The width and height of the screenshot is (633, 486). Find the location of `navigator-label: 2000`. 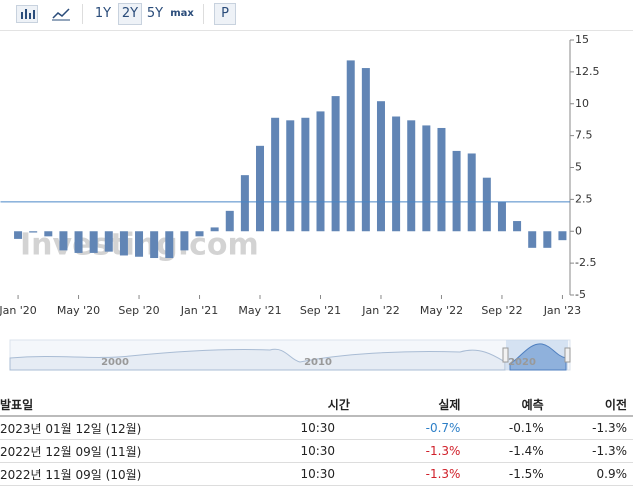

navigator-label: 2000 is located at coordinates (115, 362).